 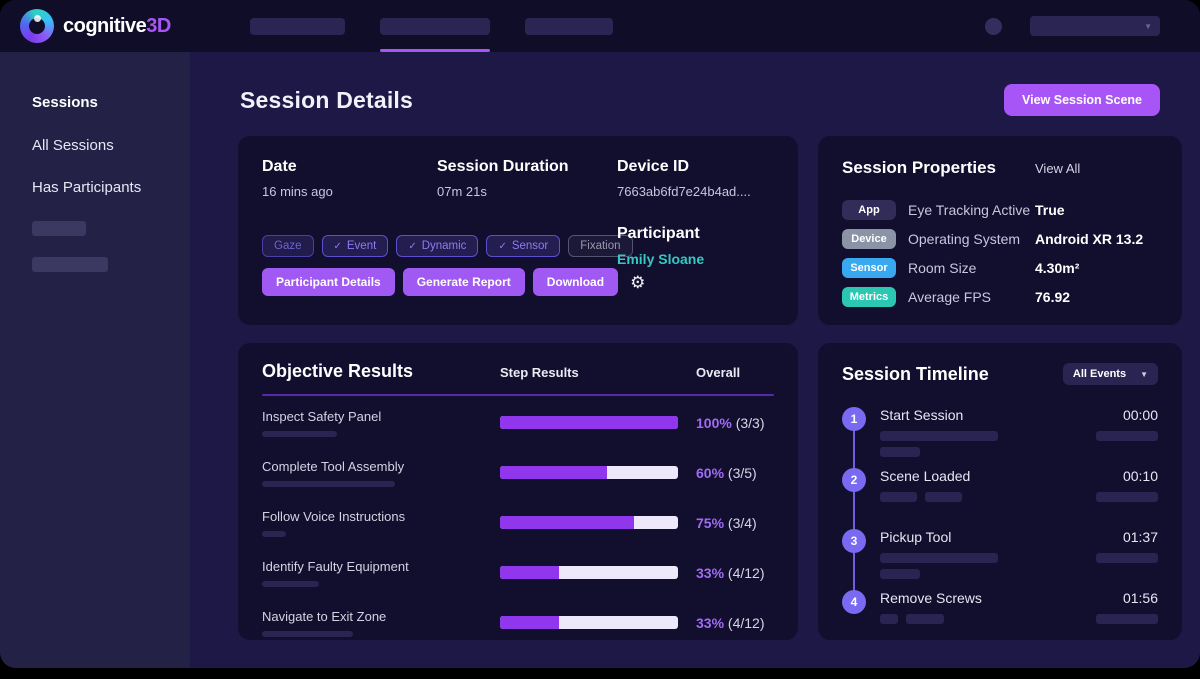 I want to click on timeline-event: 4 Remove Screws 01:56, so click(x=1000, y=607).